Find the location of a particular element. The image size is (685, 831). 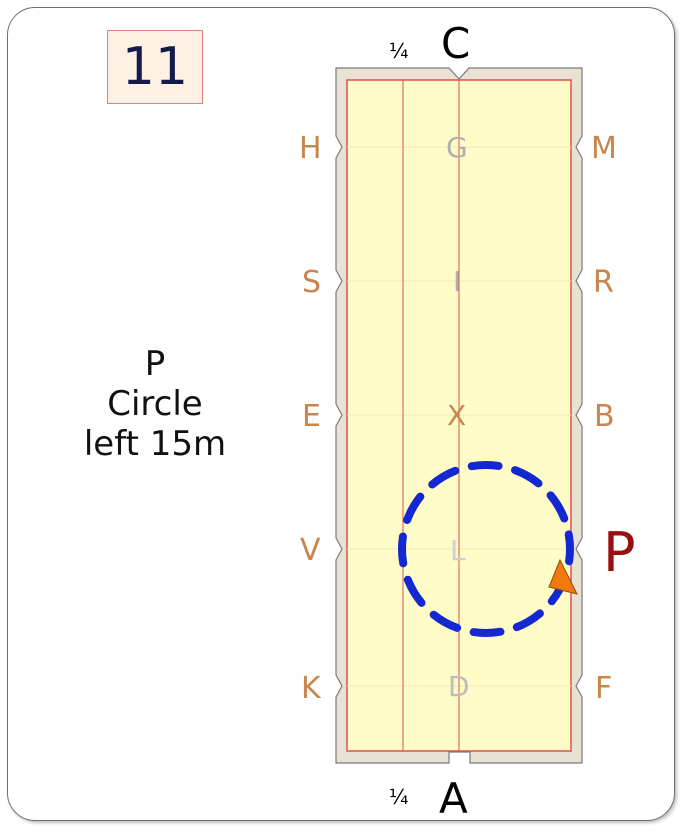

letter-k: K is located at coordinates (311, 688).